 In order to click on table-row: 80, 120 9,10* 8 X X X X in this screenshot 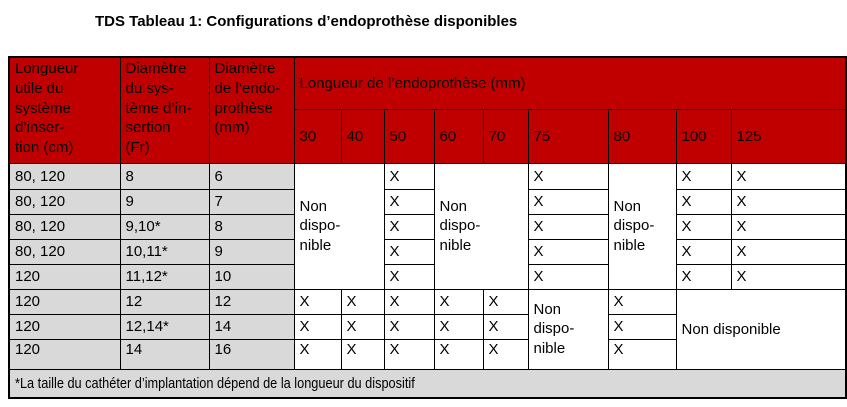, I will do `click(427, 226)`.